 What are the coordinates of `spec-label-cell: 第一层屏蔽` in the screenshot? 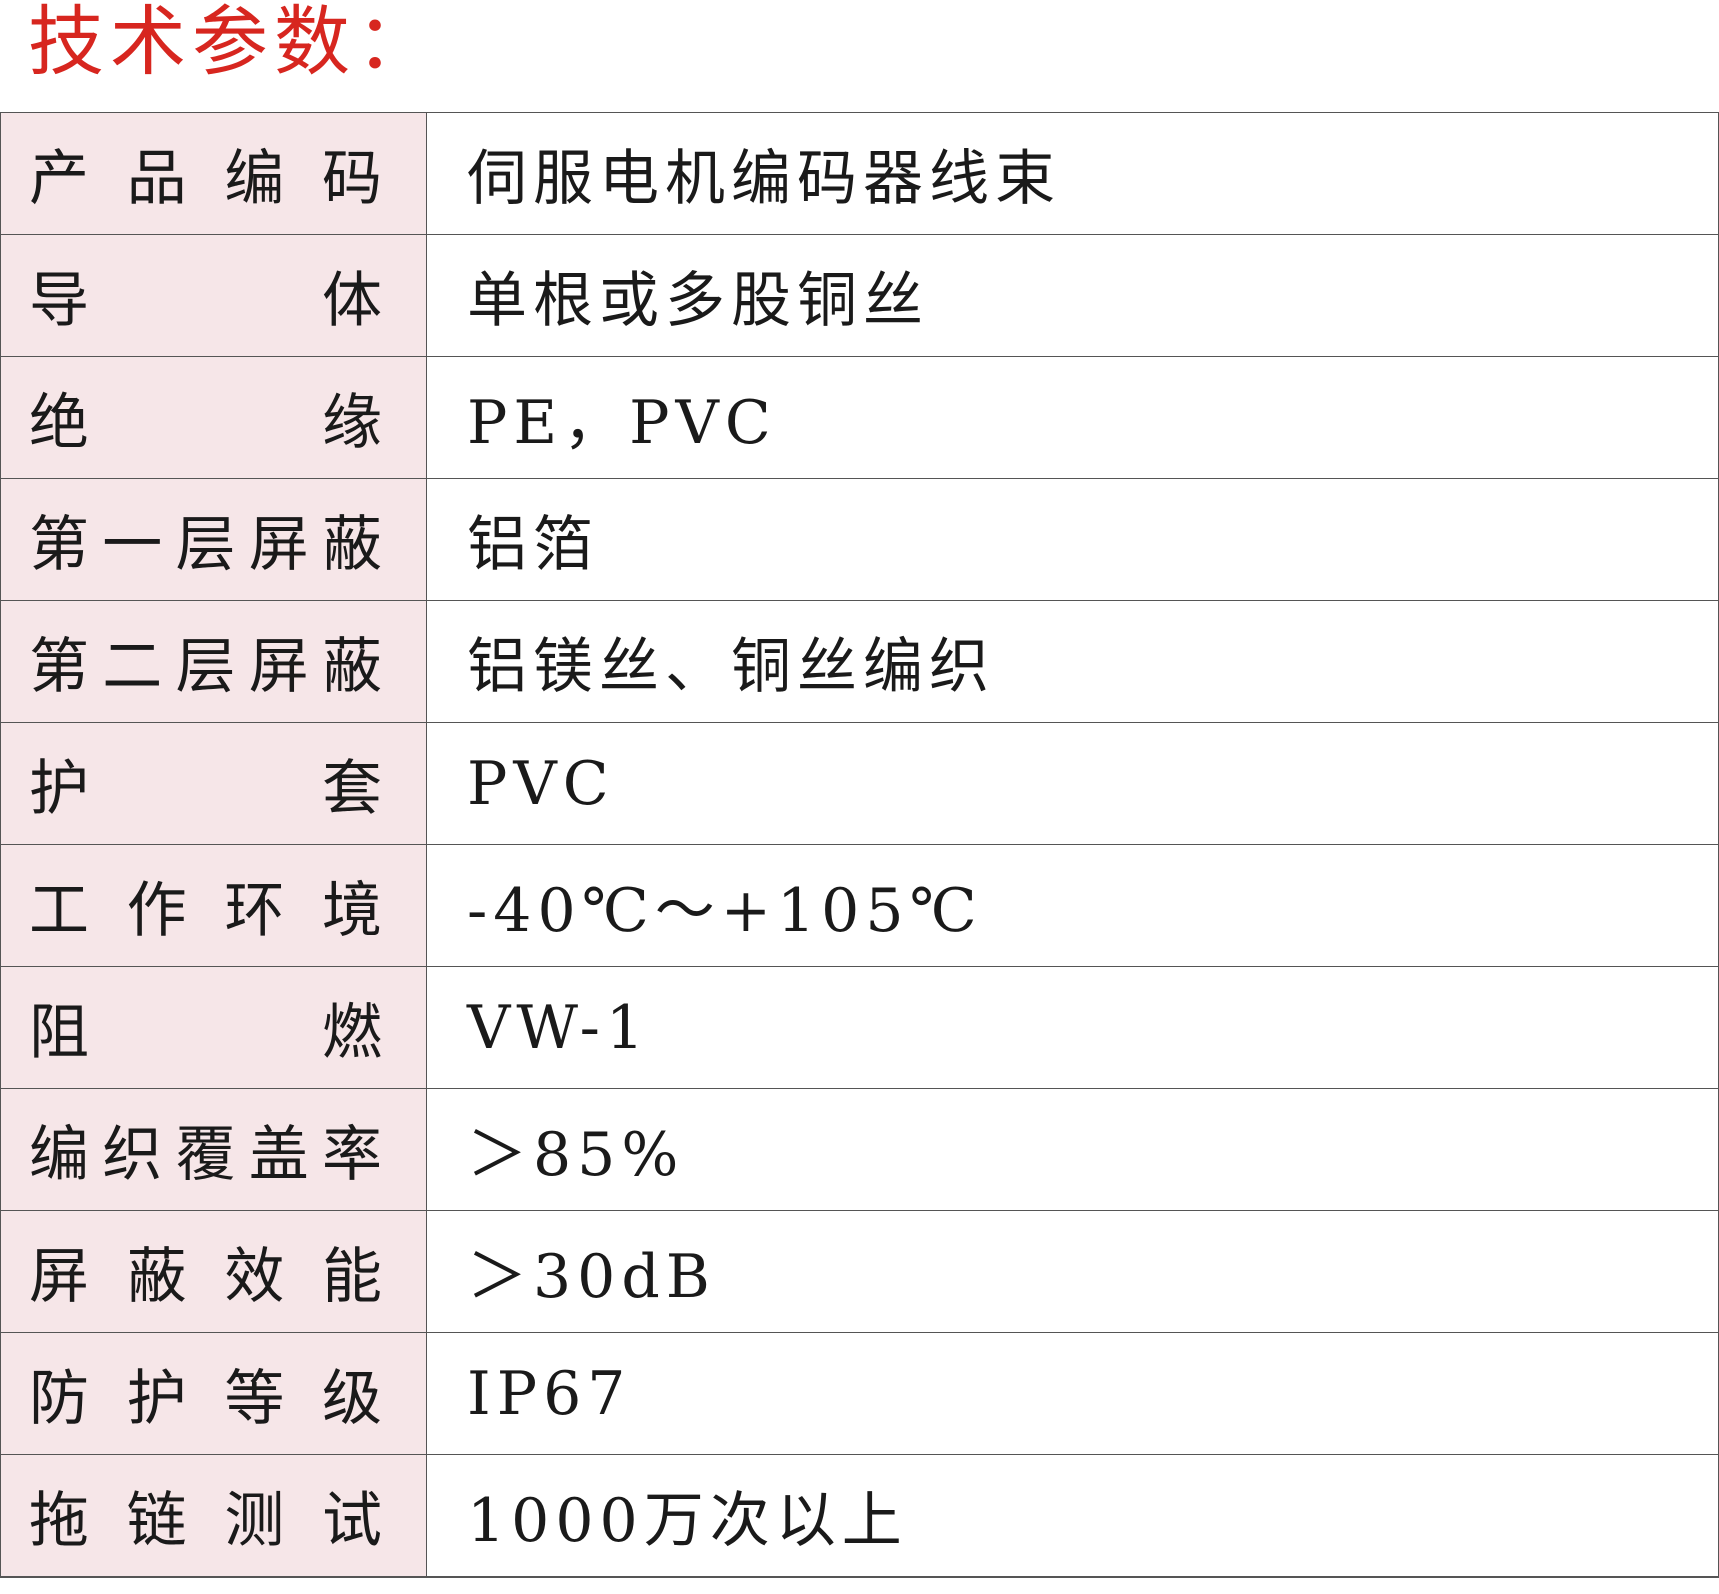 It's located at (213, 539).